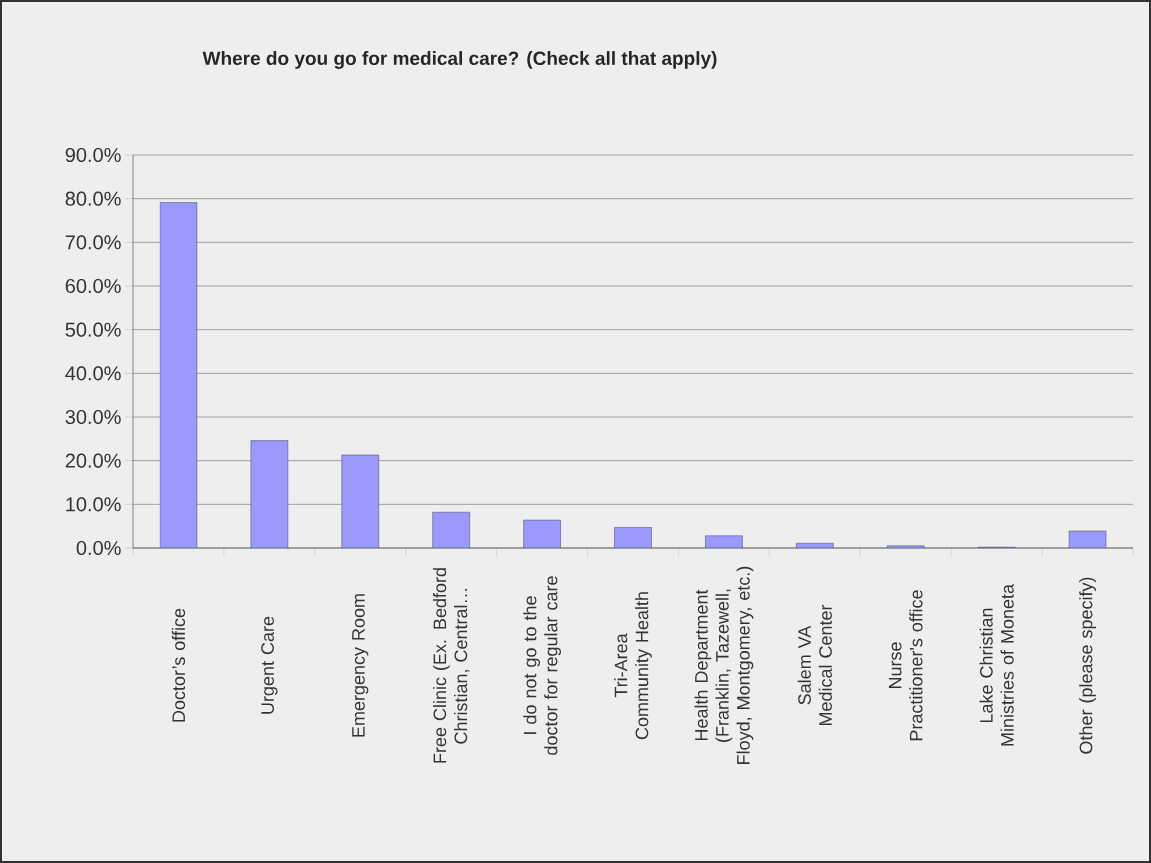 The width and height of the screenshot is (1151, 863). I want to click on x-tick-label: Emergency Room, so click(360, 665).